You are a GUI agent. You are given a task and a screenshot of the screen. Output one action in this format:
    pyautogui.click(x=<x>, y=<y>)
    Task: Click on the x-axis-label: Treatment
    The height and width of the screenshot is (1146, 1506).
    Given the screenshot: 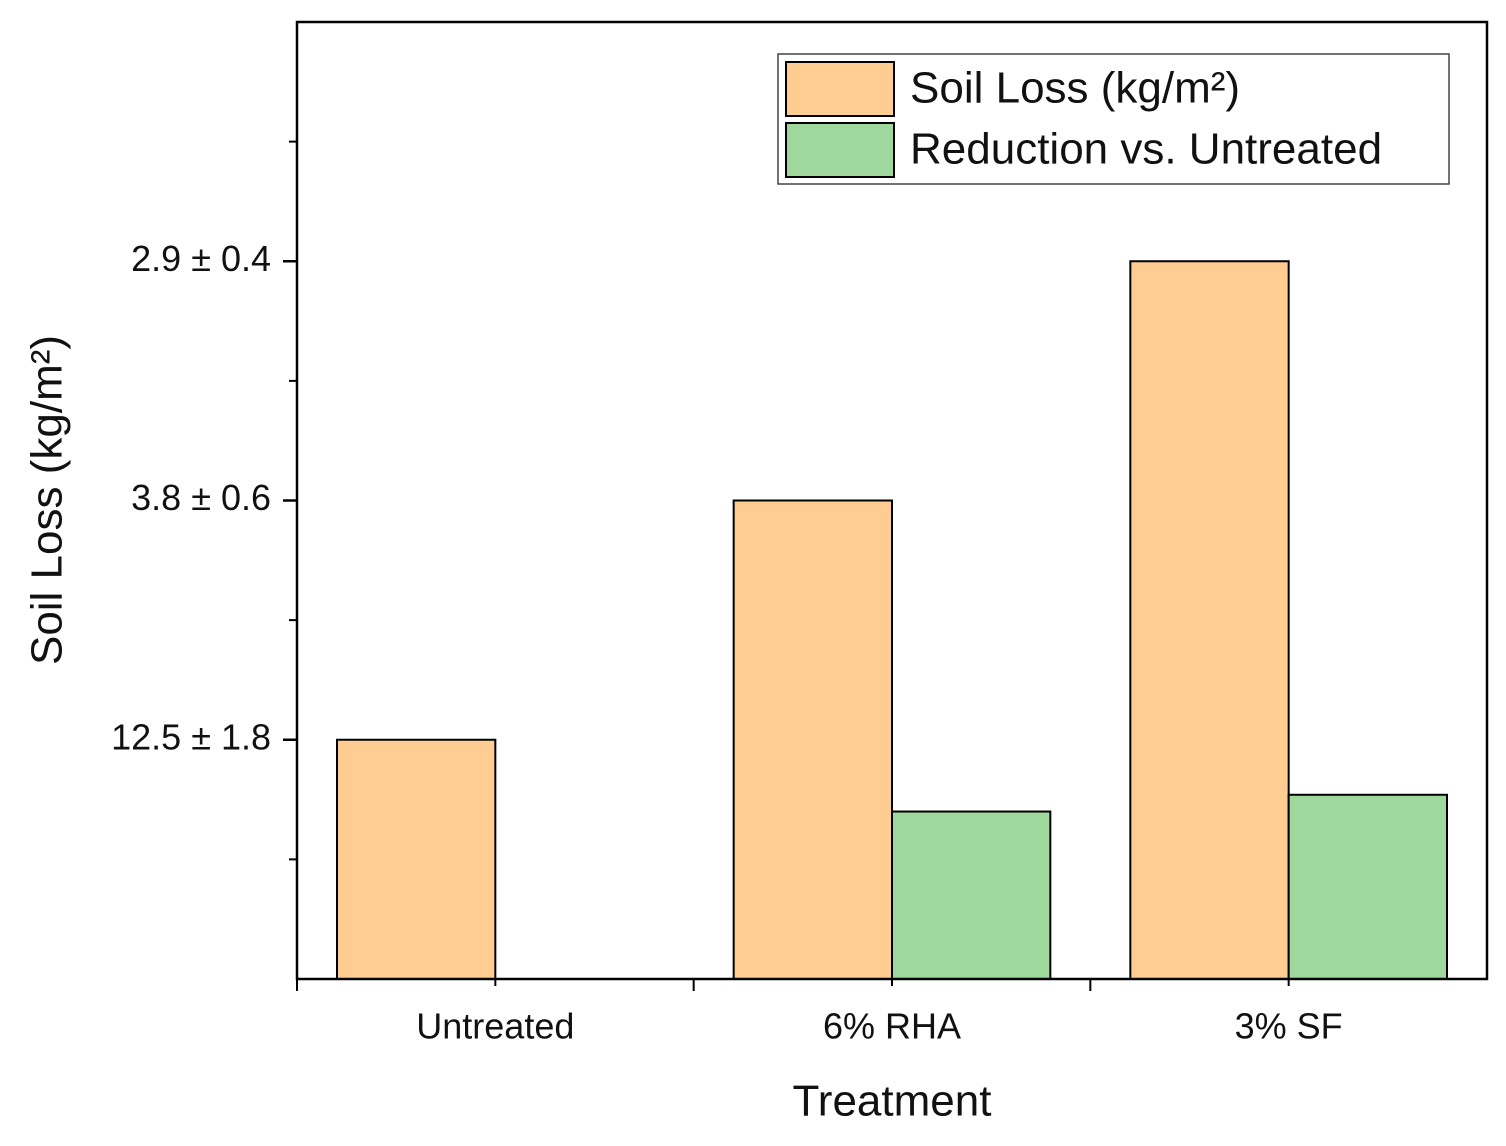 What is the action you would take?
    pyautogui.click(x=892, y=1101)
    